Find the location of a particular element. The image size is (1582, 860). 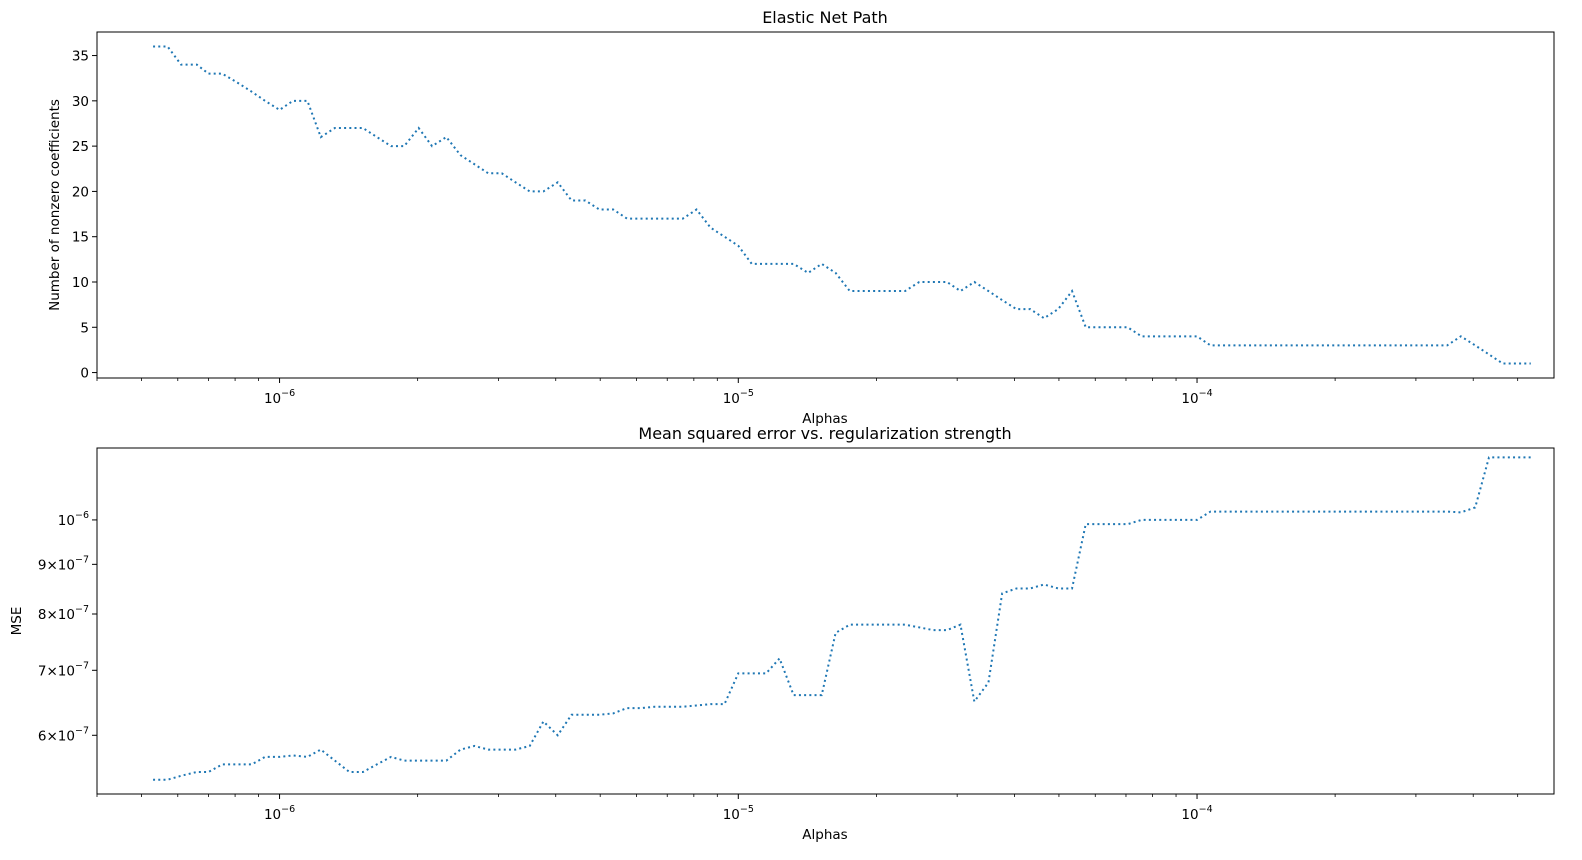

y-tick-label: 25 is located at coordinates (80, 147).